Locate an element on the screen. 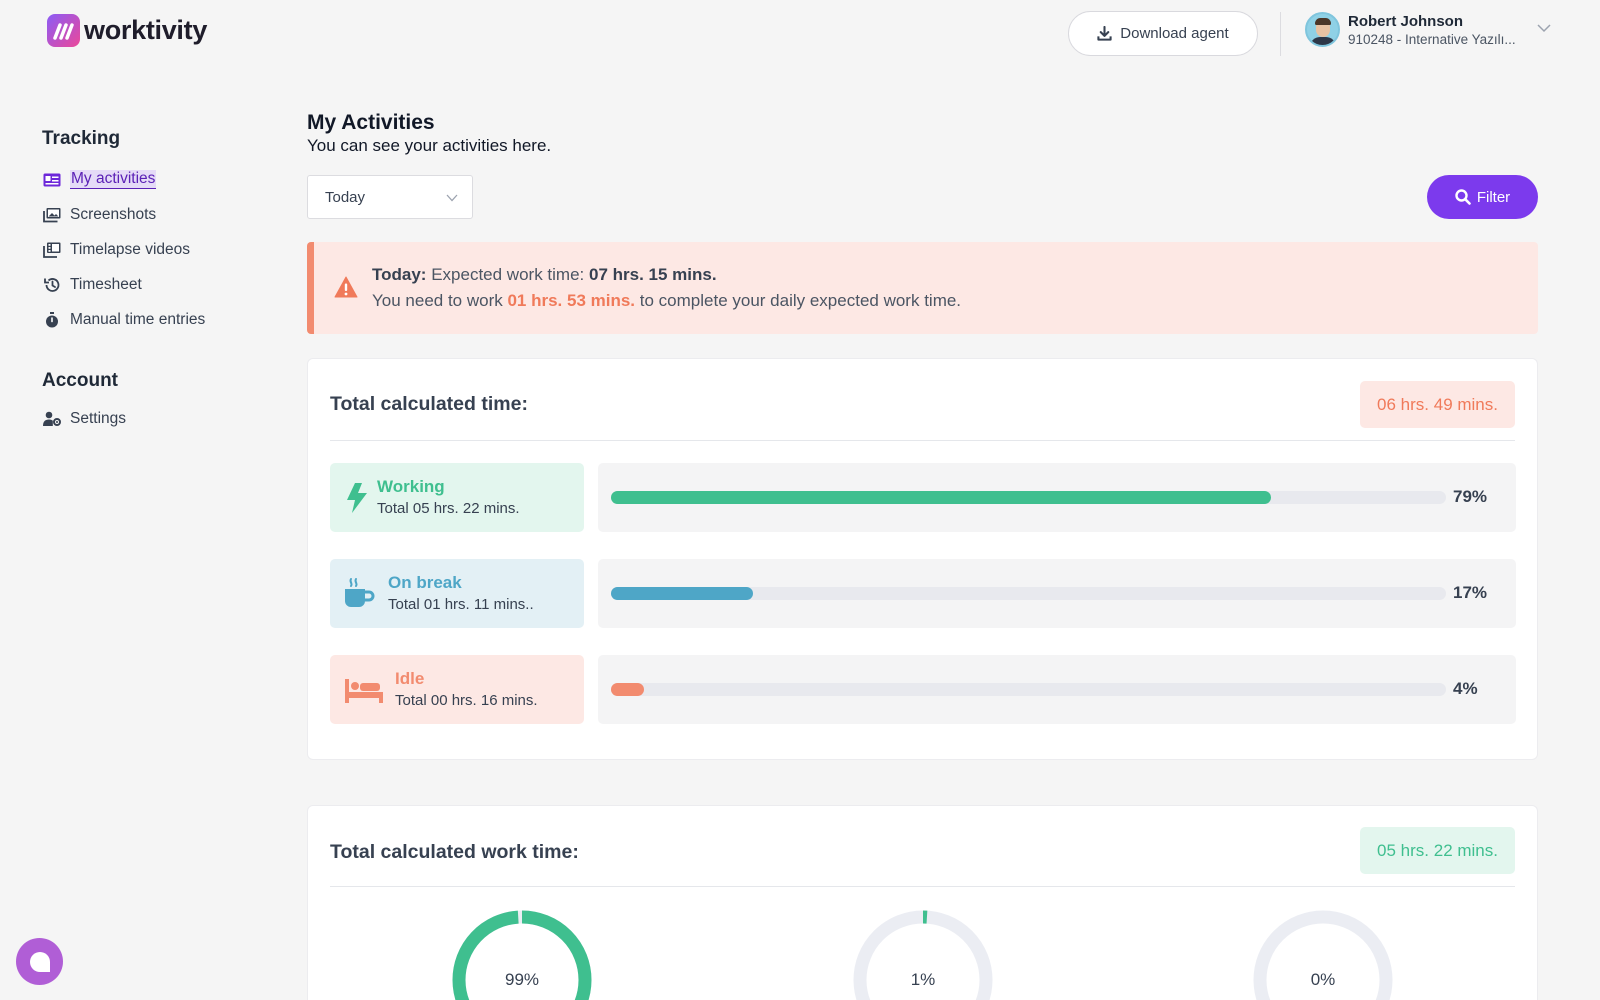 The image size is (1600, 1000). donut-label: 1% is located at coordinates (923, 979).